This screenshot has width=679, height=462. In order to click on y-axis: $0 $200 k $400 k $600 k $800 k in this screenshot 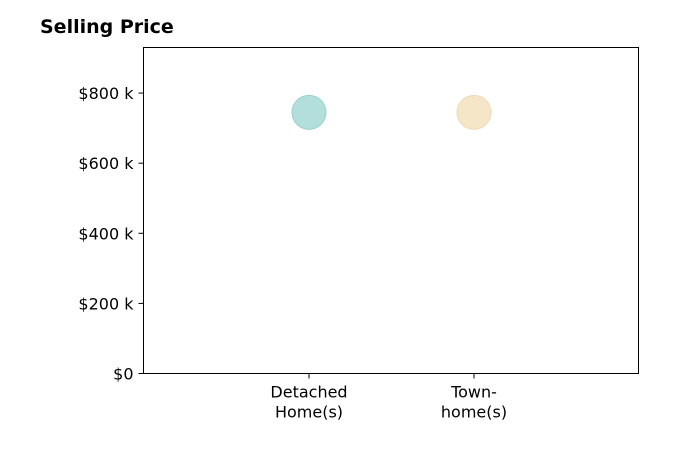, I will do `click(111, 234)`.